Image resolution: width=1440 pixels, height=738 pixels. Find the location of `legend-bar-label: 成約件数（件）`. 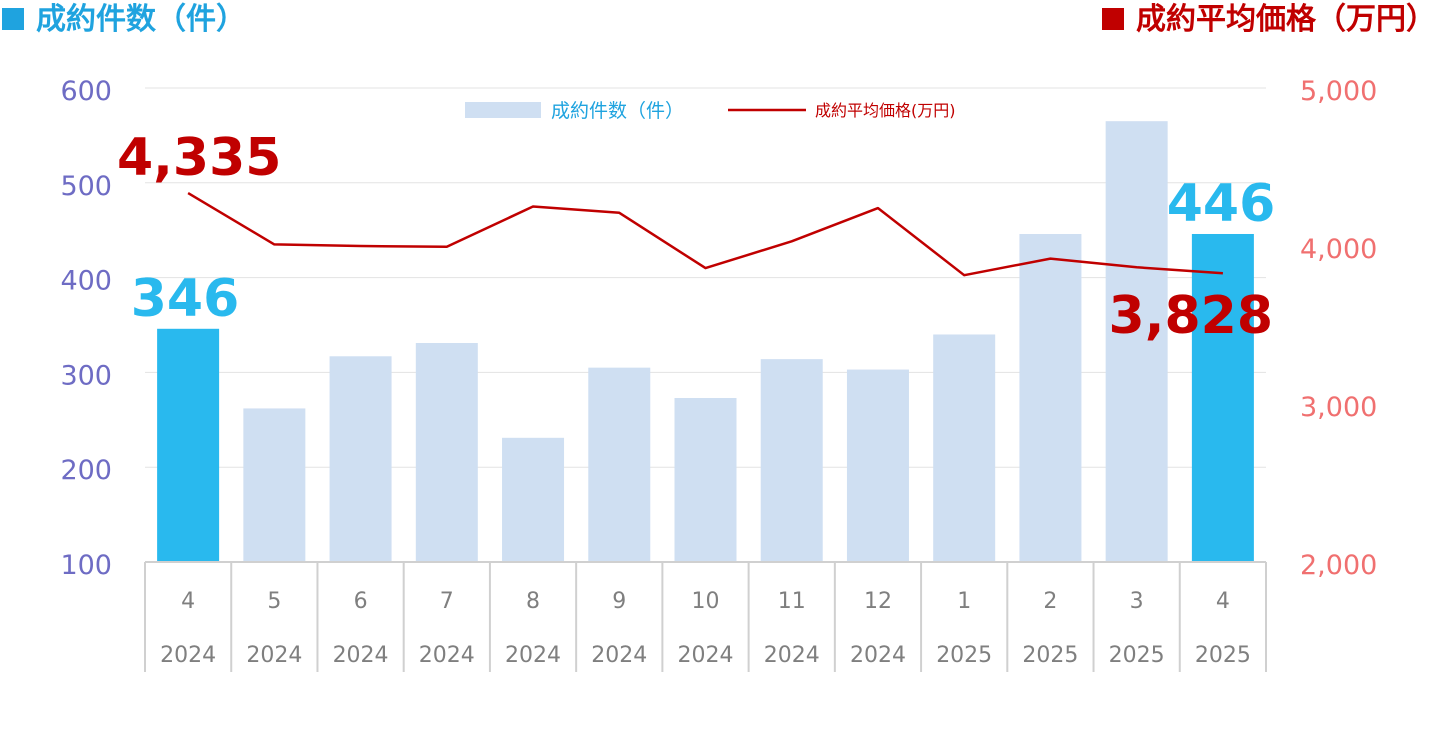

legend-bar-label: 成約件数（件） is located at coordinates (617, 111).